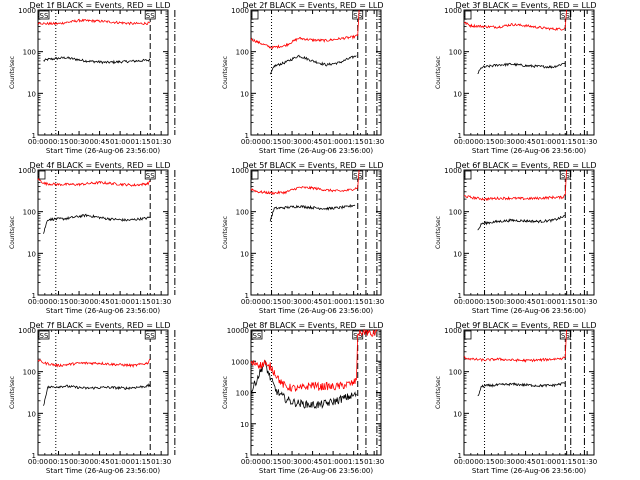  Describe the element at coordinates (99, 325) in the screenshot. I see `panel-title: Det 7f BLACK = Events, RED = LLD` at that location.